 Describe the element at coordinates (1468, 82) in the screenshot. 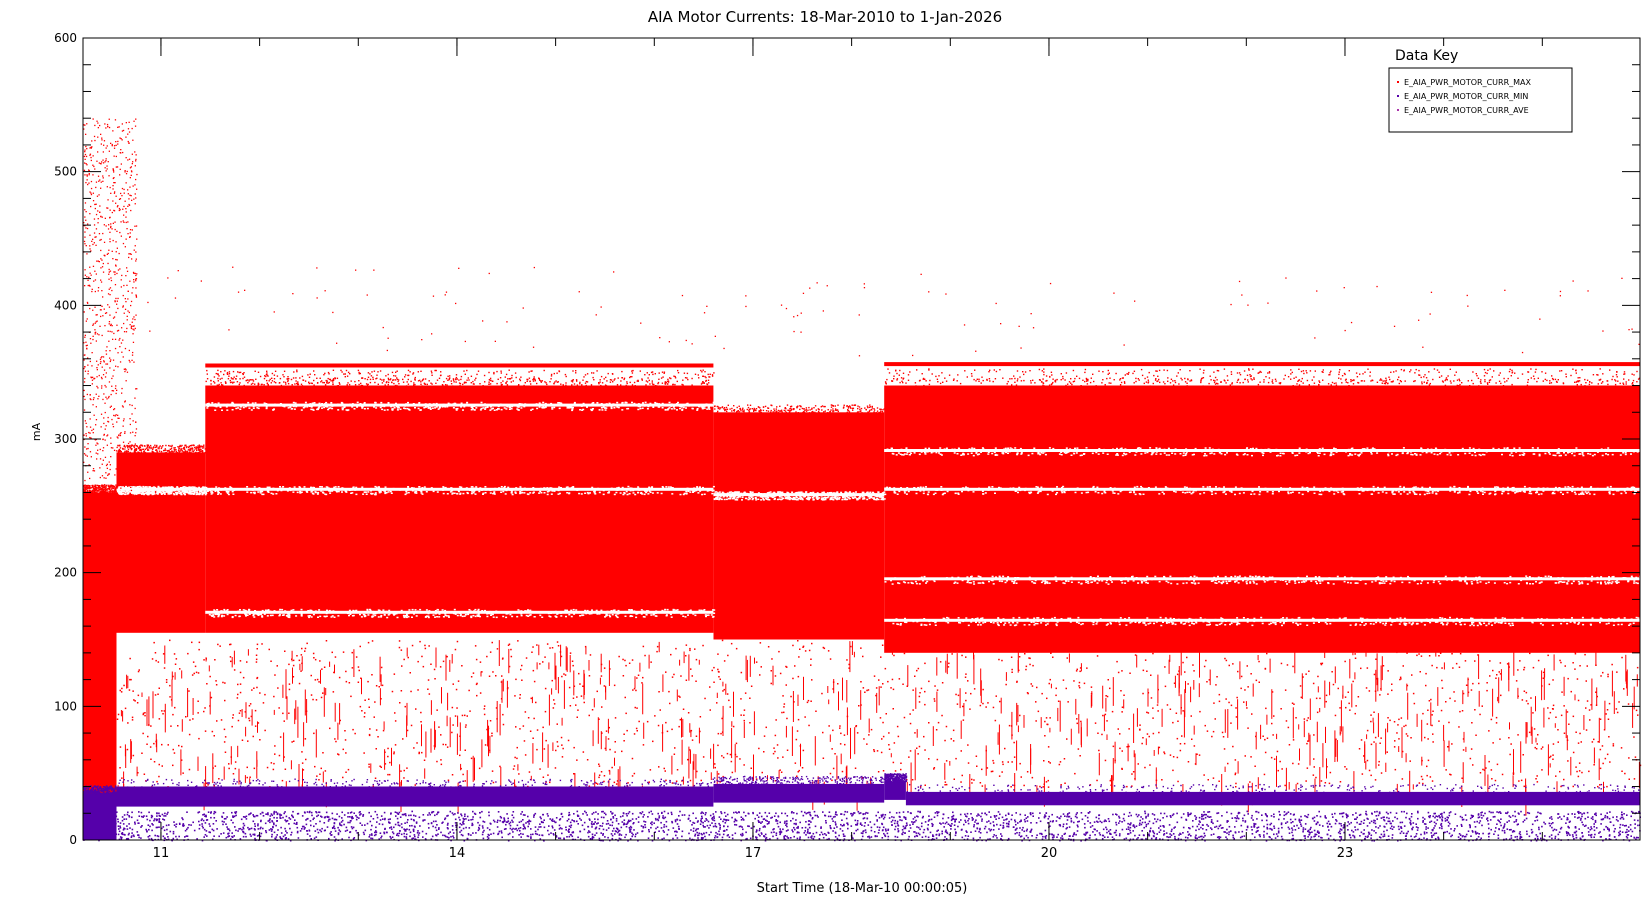

I see `legend-entry: E_AIA_PWR_MOTOR_CURR_MAX` at that location.